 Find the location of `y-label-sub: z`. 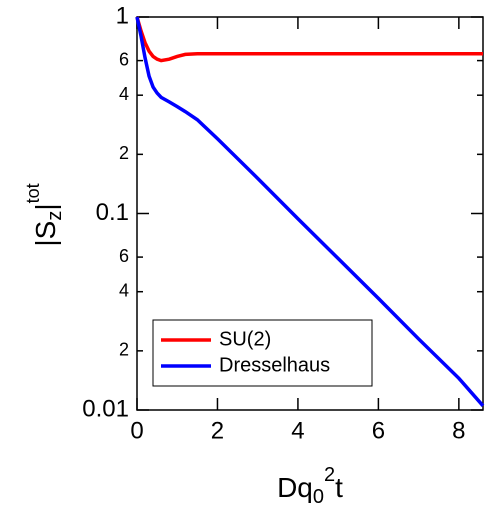

y-label-sub: z is located at coordinates (55, 216).